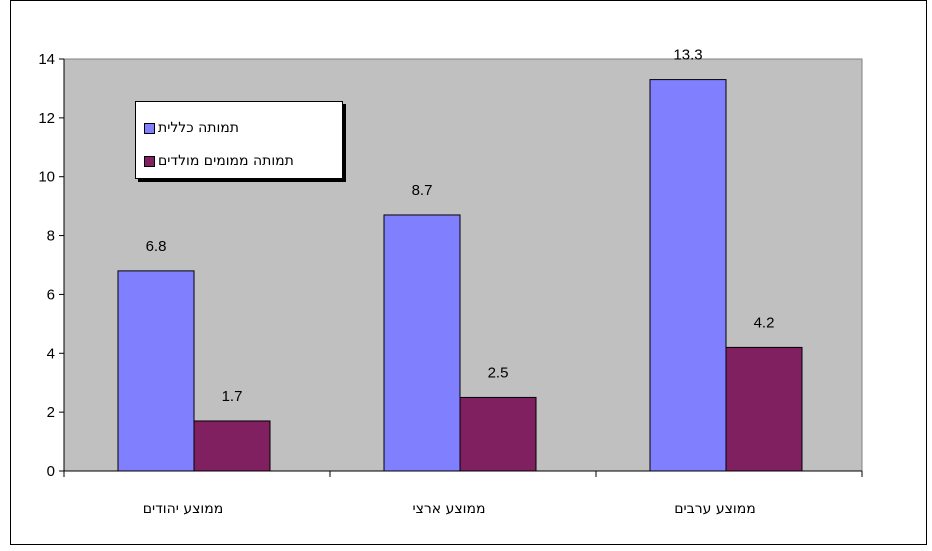 The height and width of the screenshot is (551, 932). Describe the element at coordinates (51, 471) in the screenshot. I see `y-tick-label: 0` at that location.